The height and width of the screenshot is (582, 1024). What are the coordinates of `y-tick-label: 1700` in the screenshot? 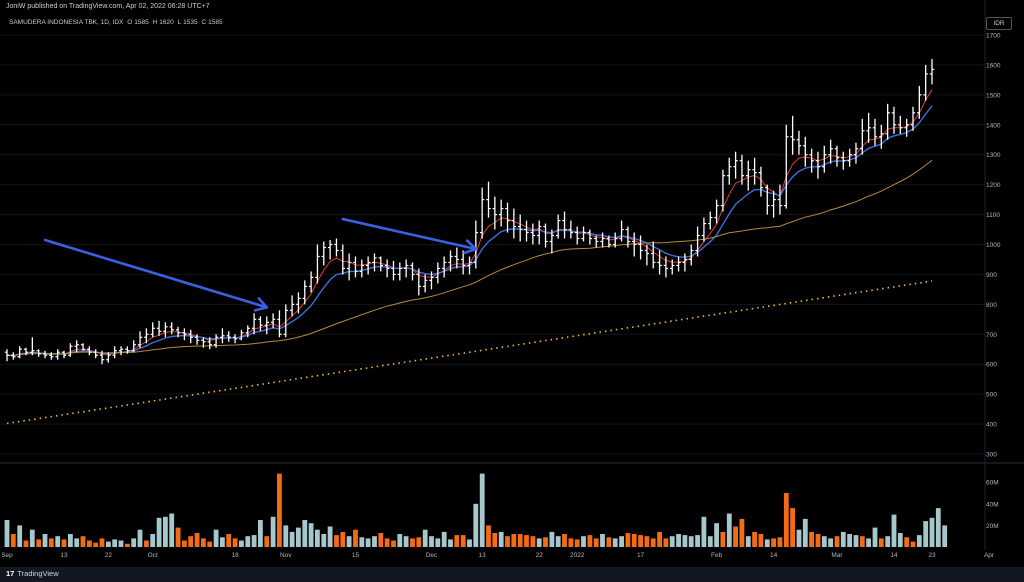 It's located at (993, 36).